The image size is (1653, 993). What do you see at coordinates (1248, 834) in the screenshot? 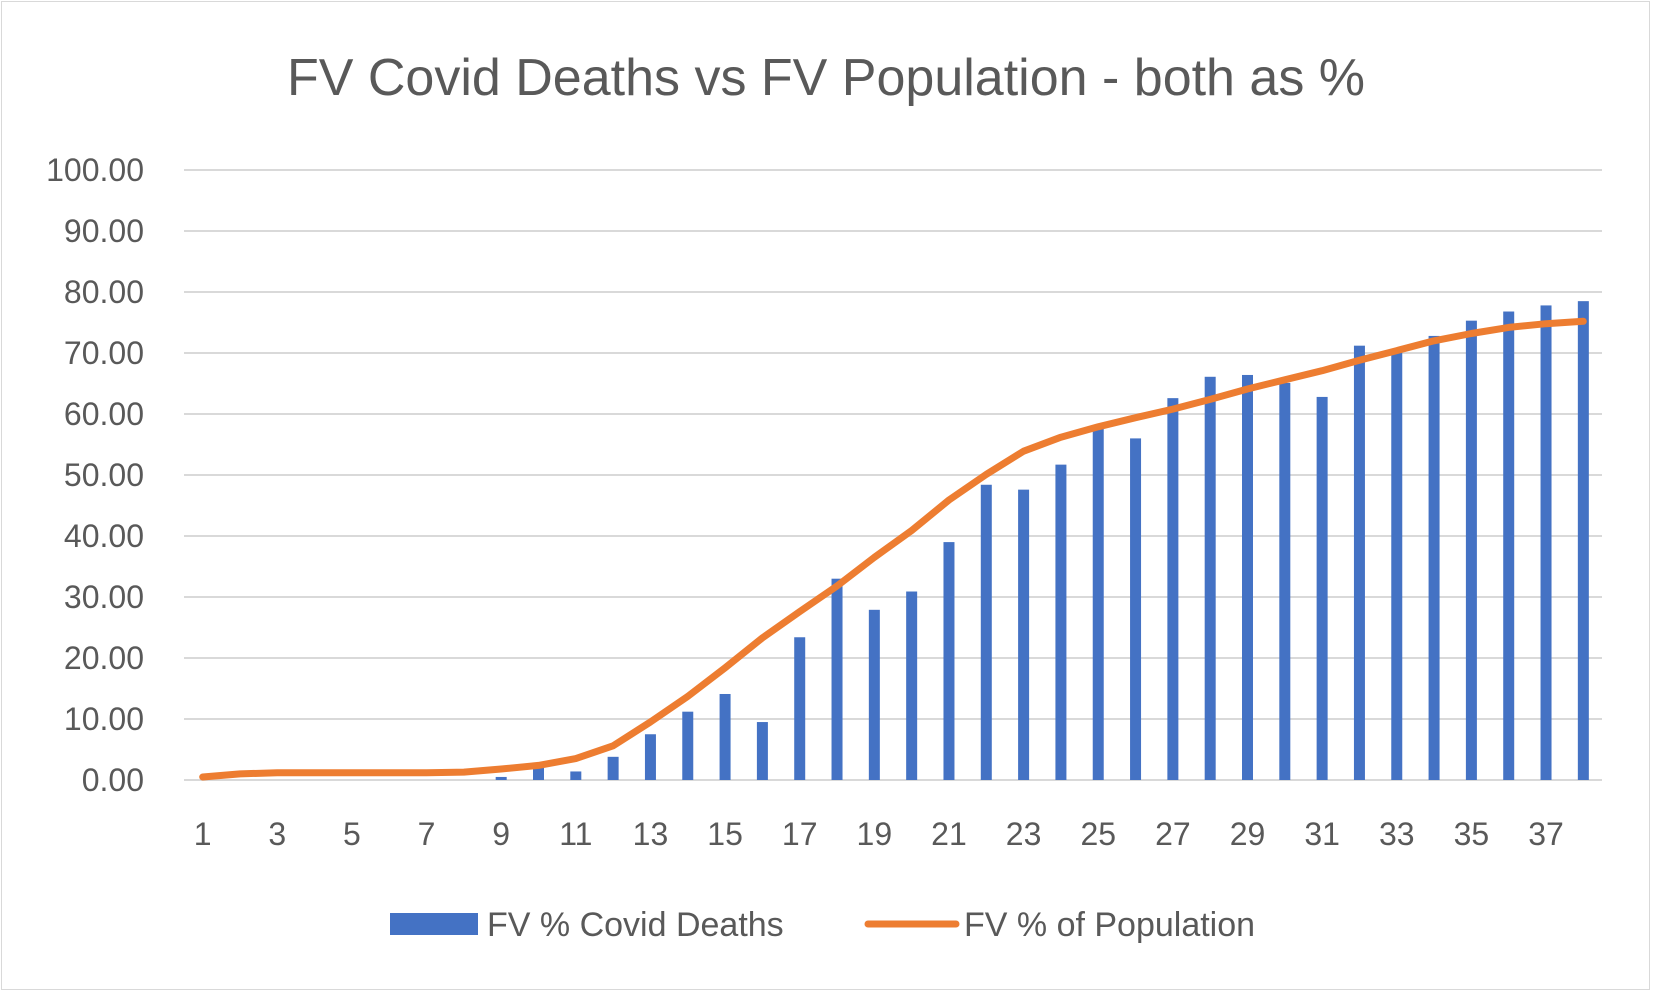
I see `x-tick-label: 29` at bounding box center [1248, 834].